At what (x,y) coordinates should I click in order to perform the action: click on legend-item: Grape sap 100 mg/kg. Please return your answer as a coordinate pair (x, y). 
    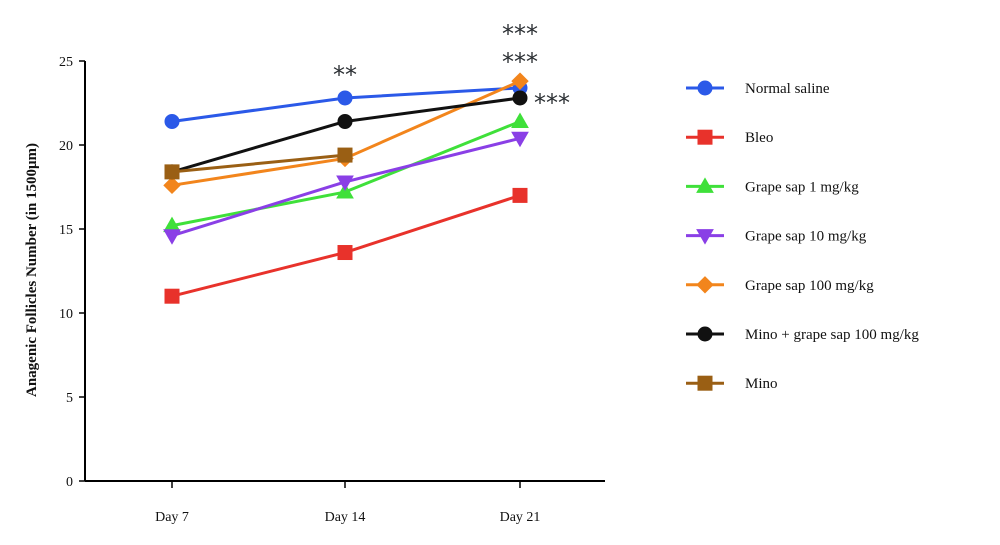
    Looking at the image, I should click on (780, 285).